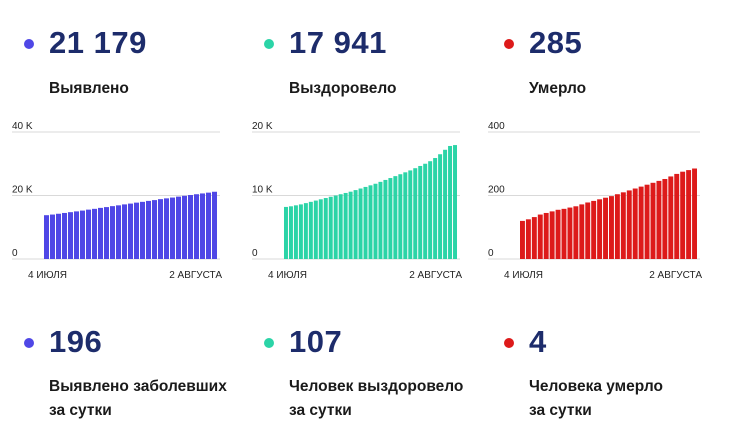 The height and width of the screenshot is (443, 750). I want to click on green-dot-icon, so click(269, 44).